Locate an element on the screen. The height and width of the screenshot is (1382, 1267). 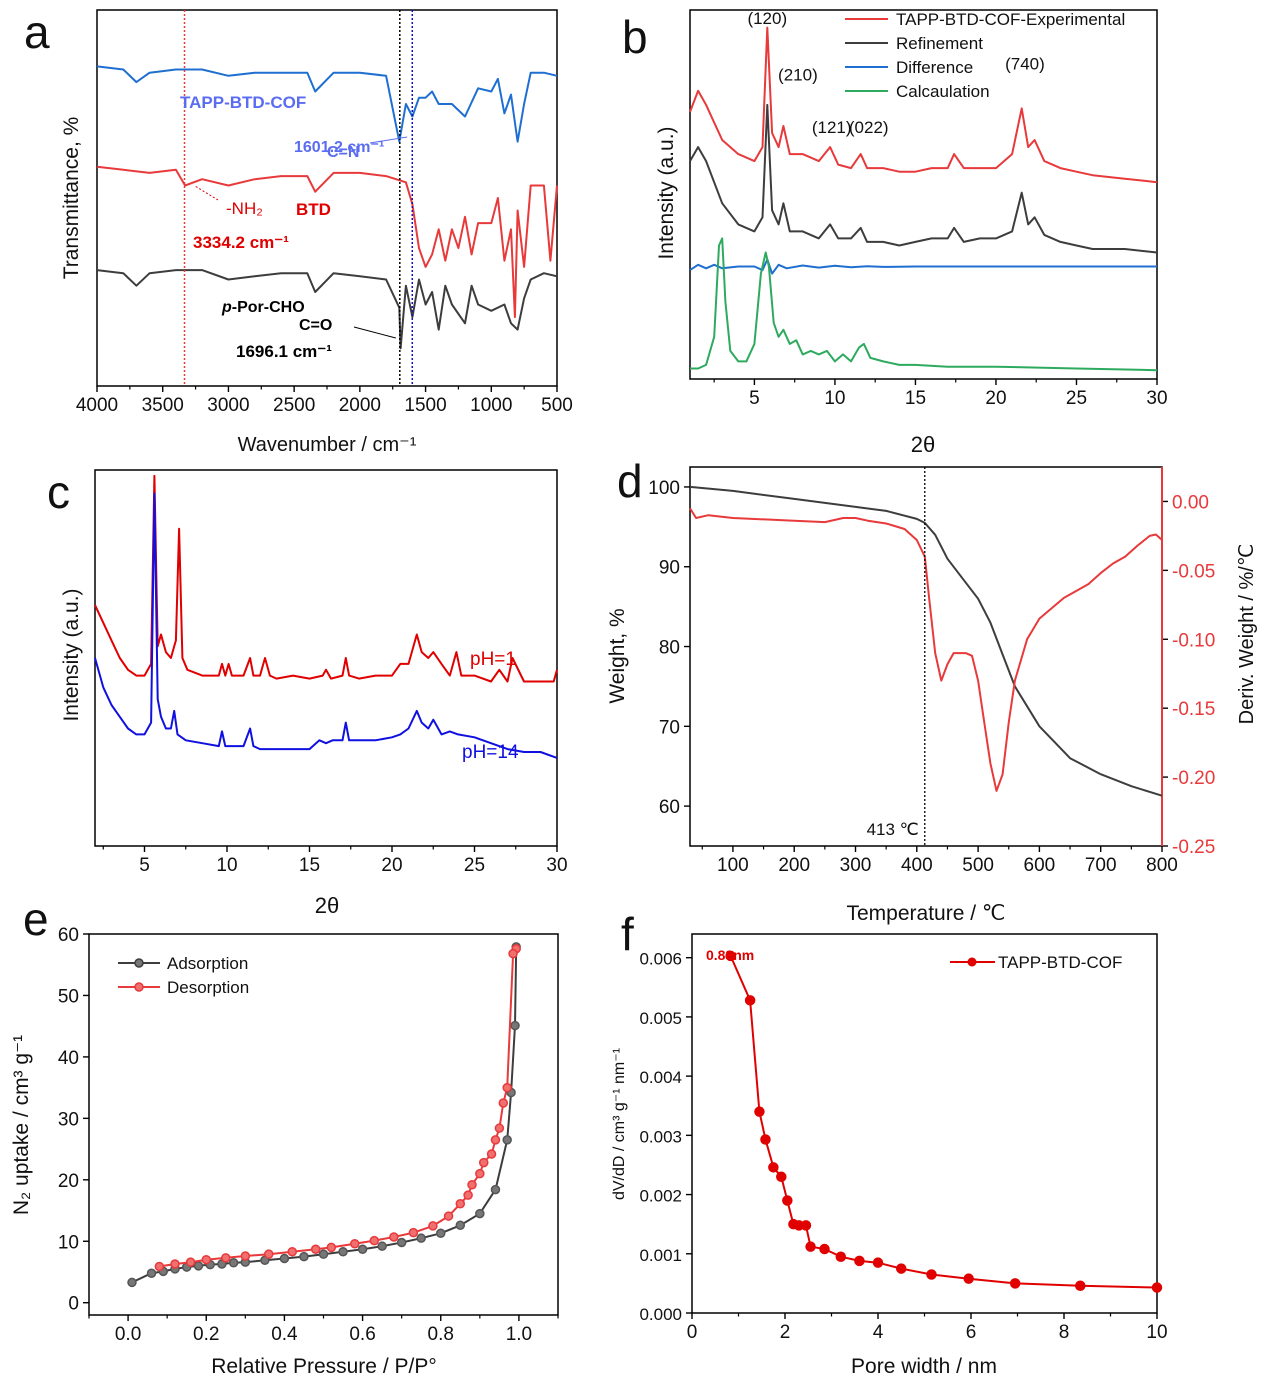
series-line-adsorption is located at coordinates (324, 1115).